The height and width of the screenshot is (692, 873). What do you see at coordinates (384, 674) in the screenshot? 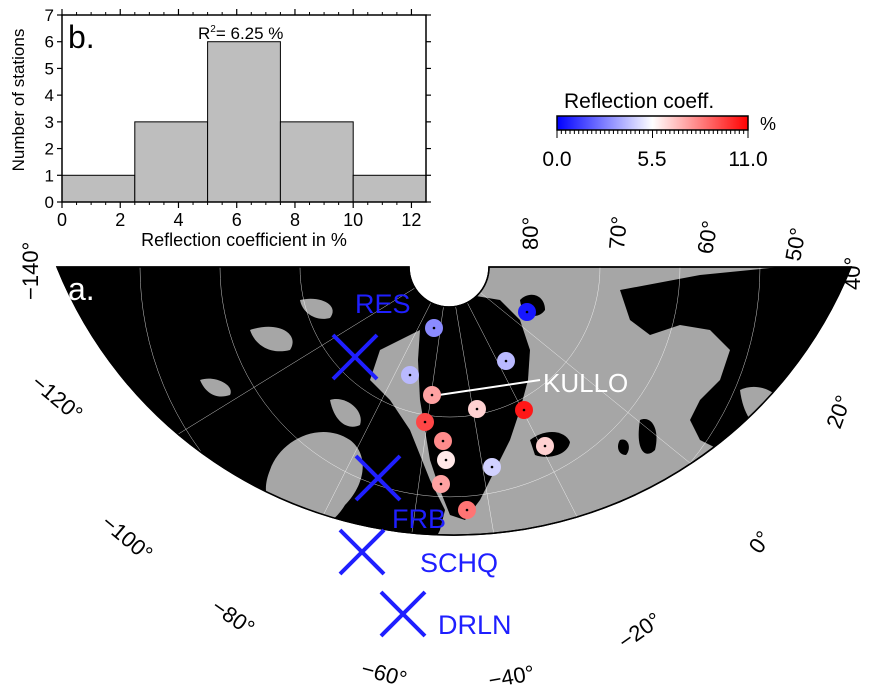
I see `lon-label-m60: −60°` at bounding box center [384, 674].